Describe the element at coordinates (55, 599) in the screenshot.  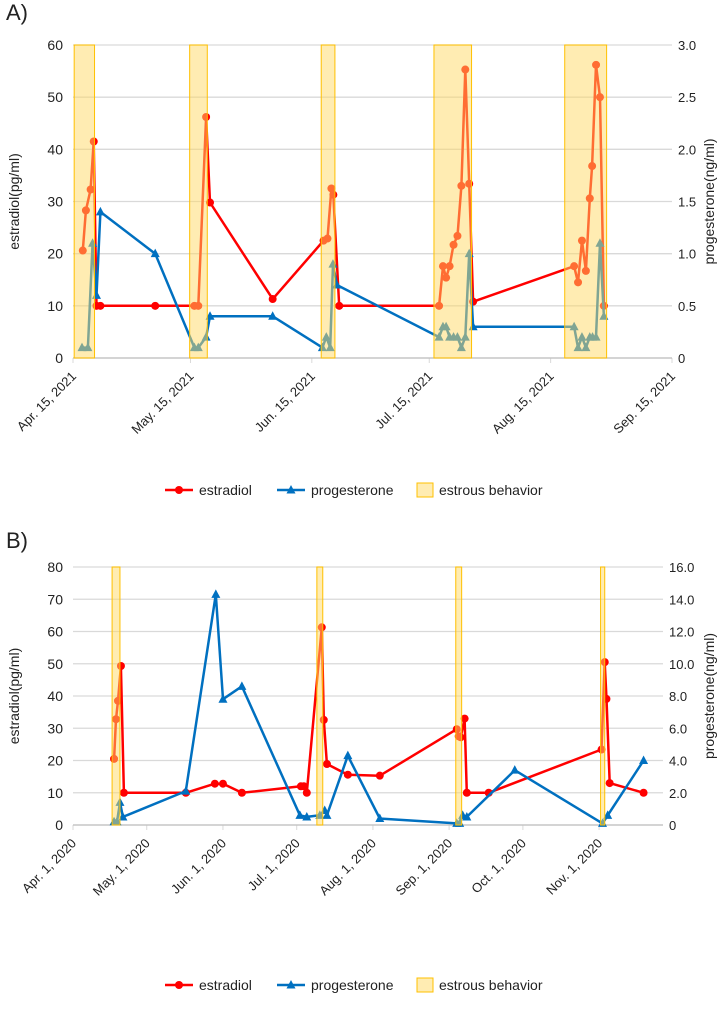
I see `y-tick-label: 70` at that location.